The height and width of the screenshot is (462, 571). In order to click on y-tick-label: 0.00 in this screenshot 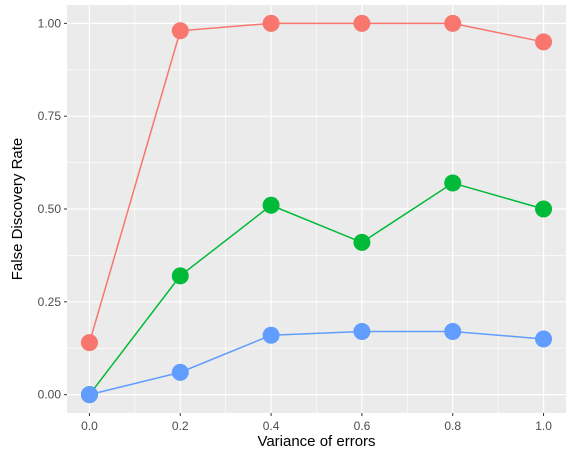, I will do `click(50, 395)`.